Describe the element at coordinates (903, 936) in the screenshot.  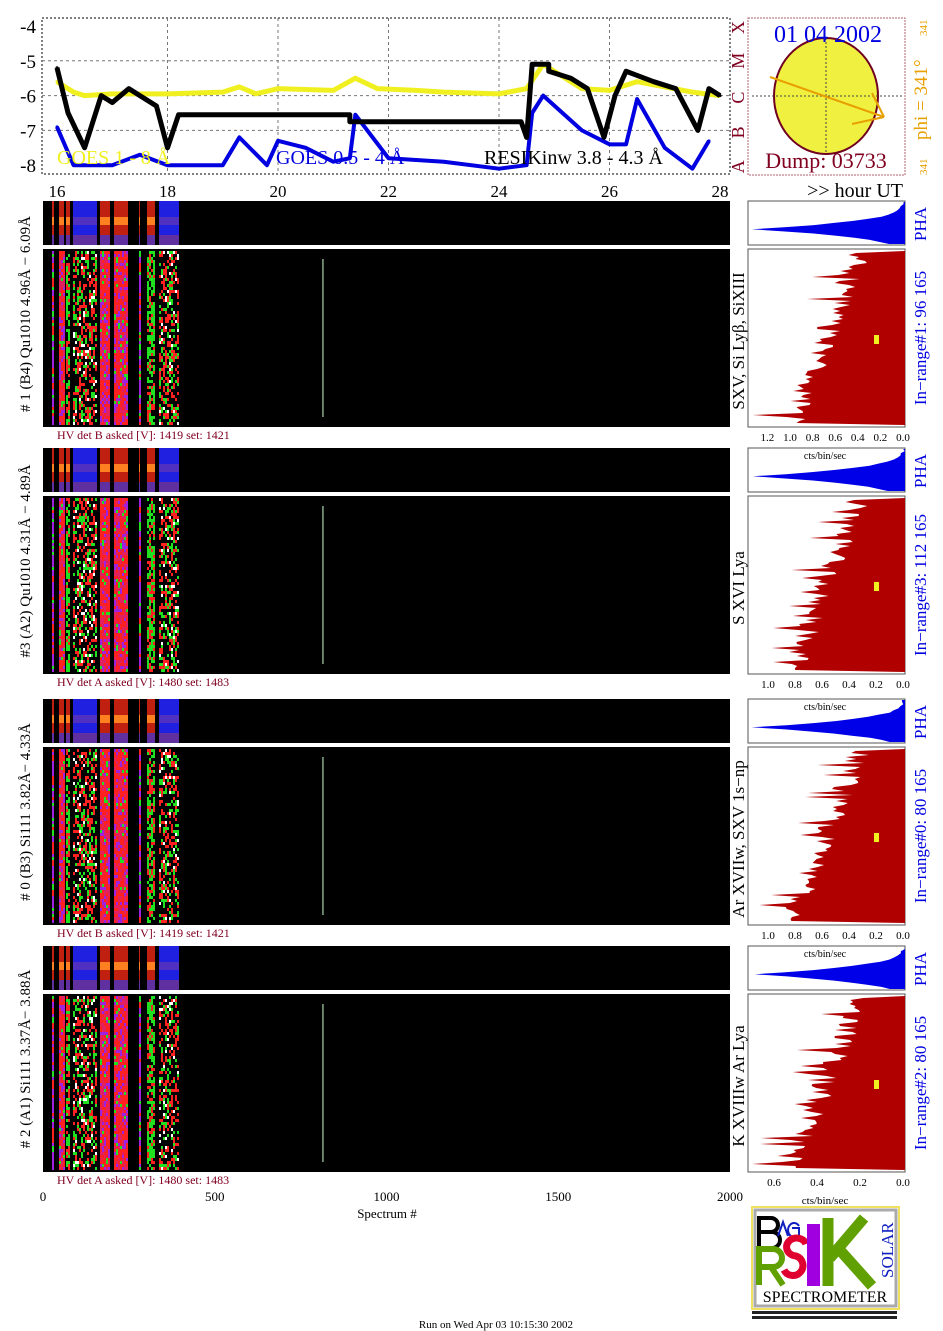
I see `hist-tick-label: 0.0` at that location.